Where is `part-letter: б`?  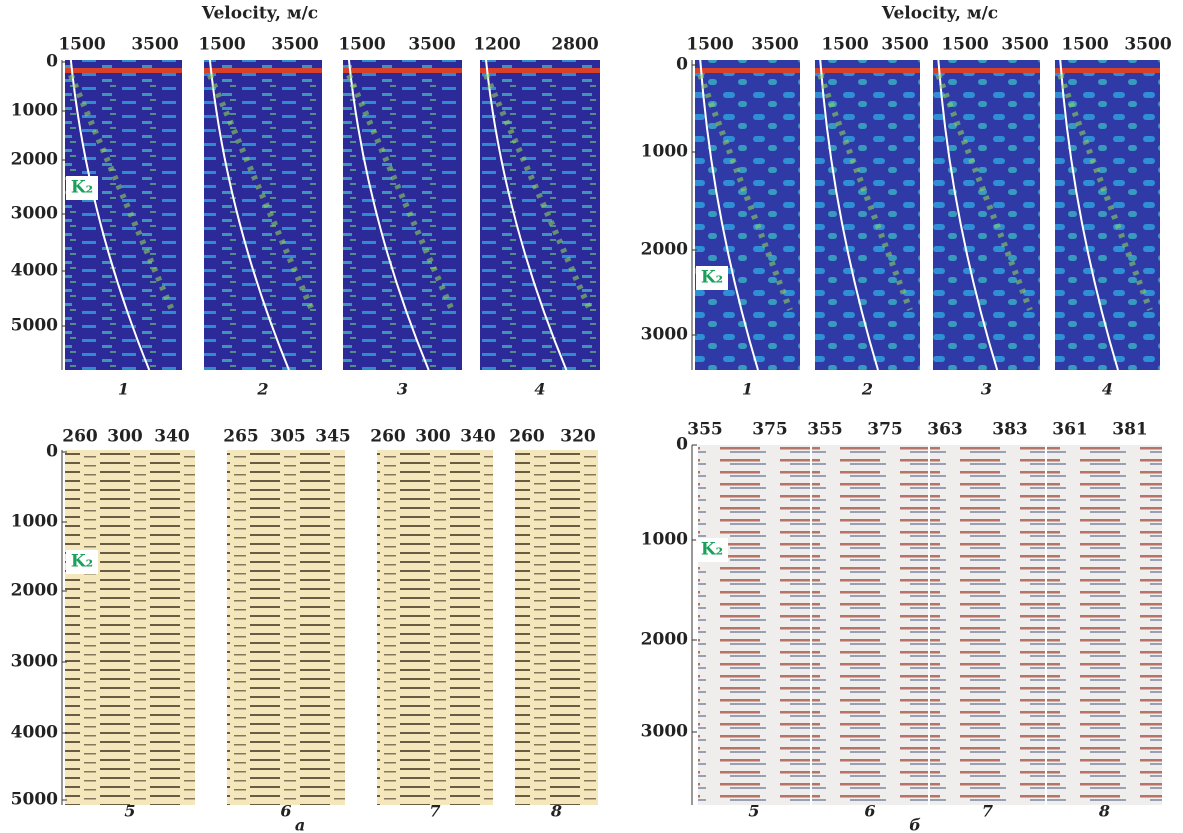
part-letter: б is located at coordinates (915, 824).